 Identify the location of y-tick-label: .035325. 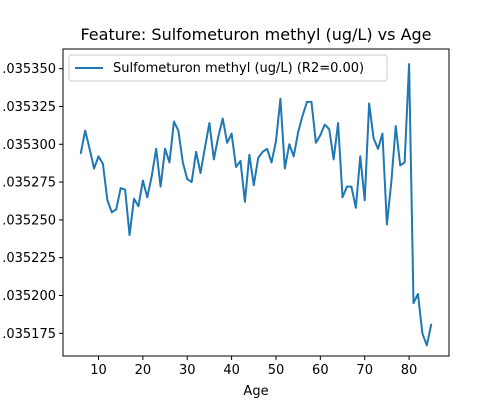
(29, 107).